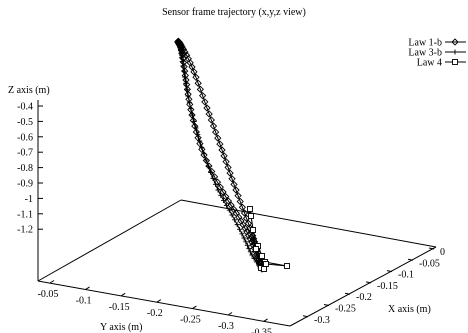  What do you see at coordinates (155, 313) in the screenshot?
I see `y-tick-label: -0.2` at bounding box center [155, 313].